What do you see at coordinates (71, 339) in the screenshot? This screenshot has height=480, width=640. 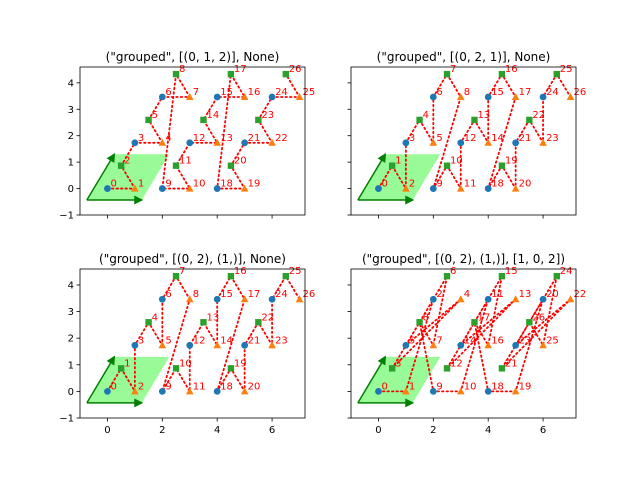 I see `y-tick-label: 2` at bounding box center [71, 339].